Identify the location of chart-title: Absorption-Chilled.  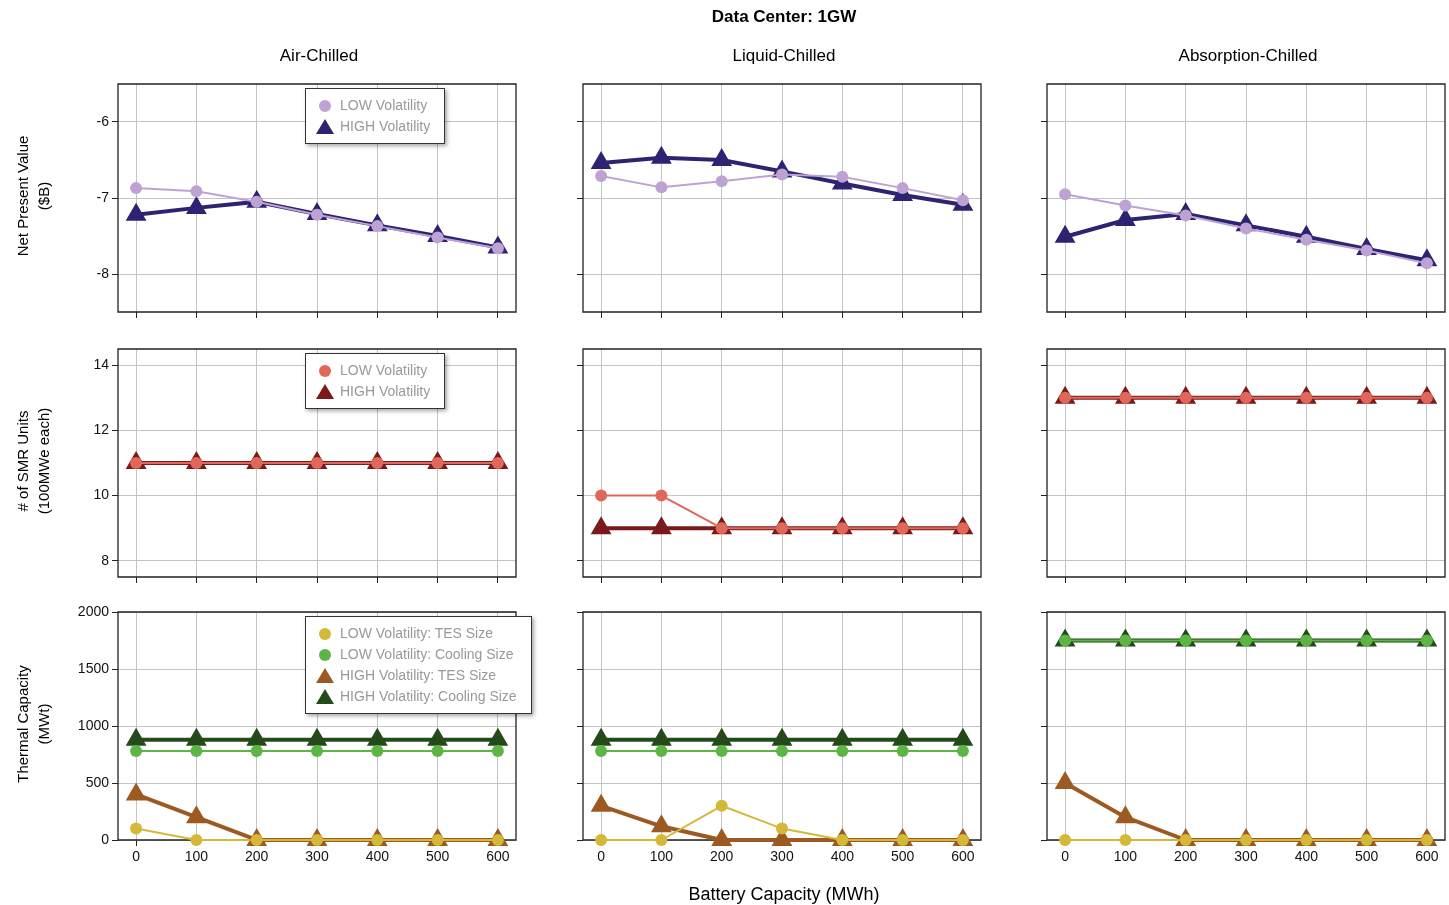
(1248, 56).